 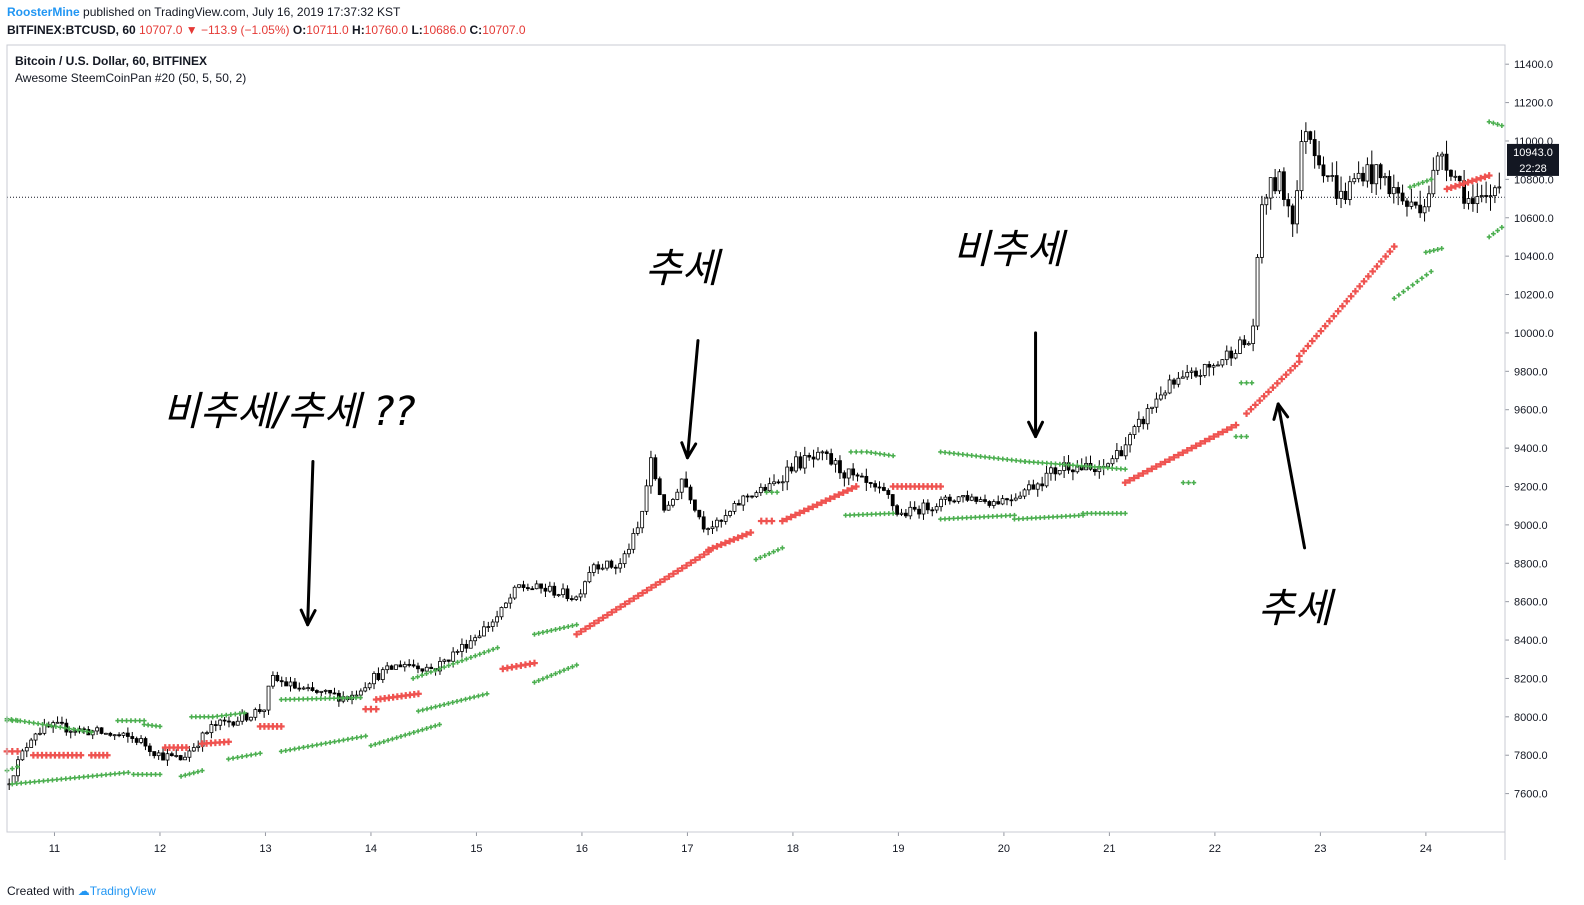 I want to click on x-tick-label: 21, so click(x=1109, y=849).